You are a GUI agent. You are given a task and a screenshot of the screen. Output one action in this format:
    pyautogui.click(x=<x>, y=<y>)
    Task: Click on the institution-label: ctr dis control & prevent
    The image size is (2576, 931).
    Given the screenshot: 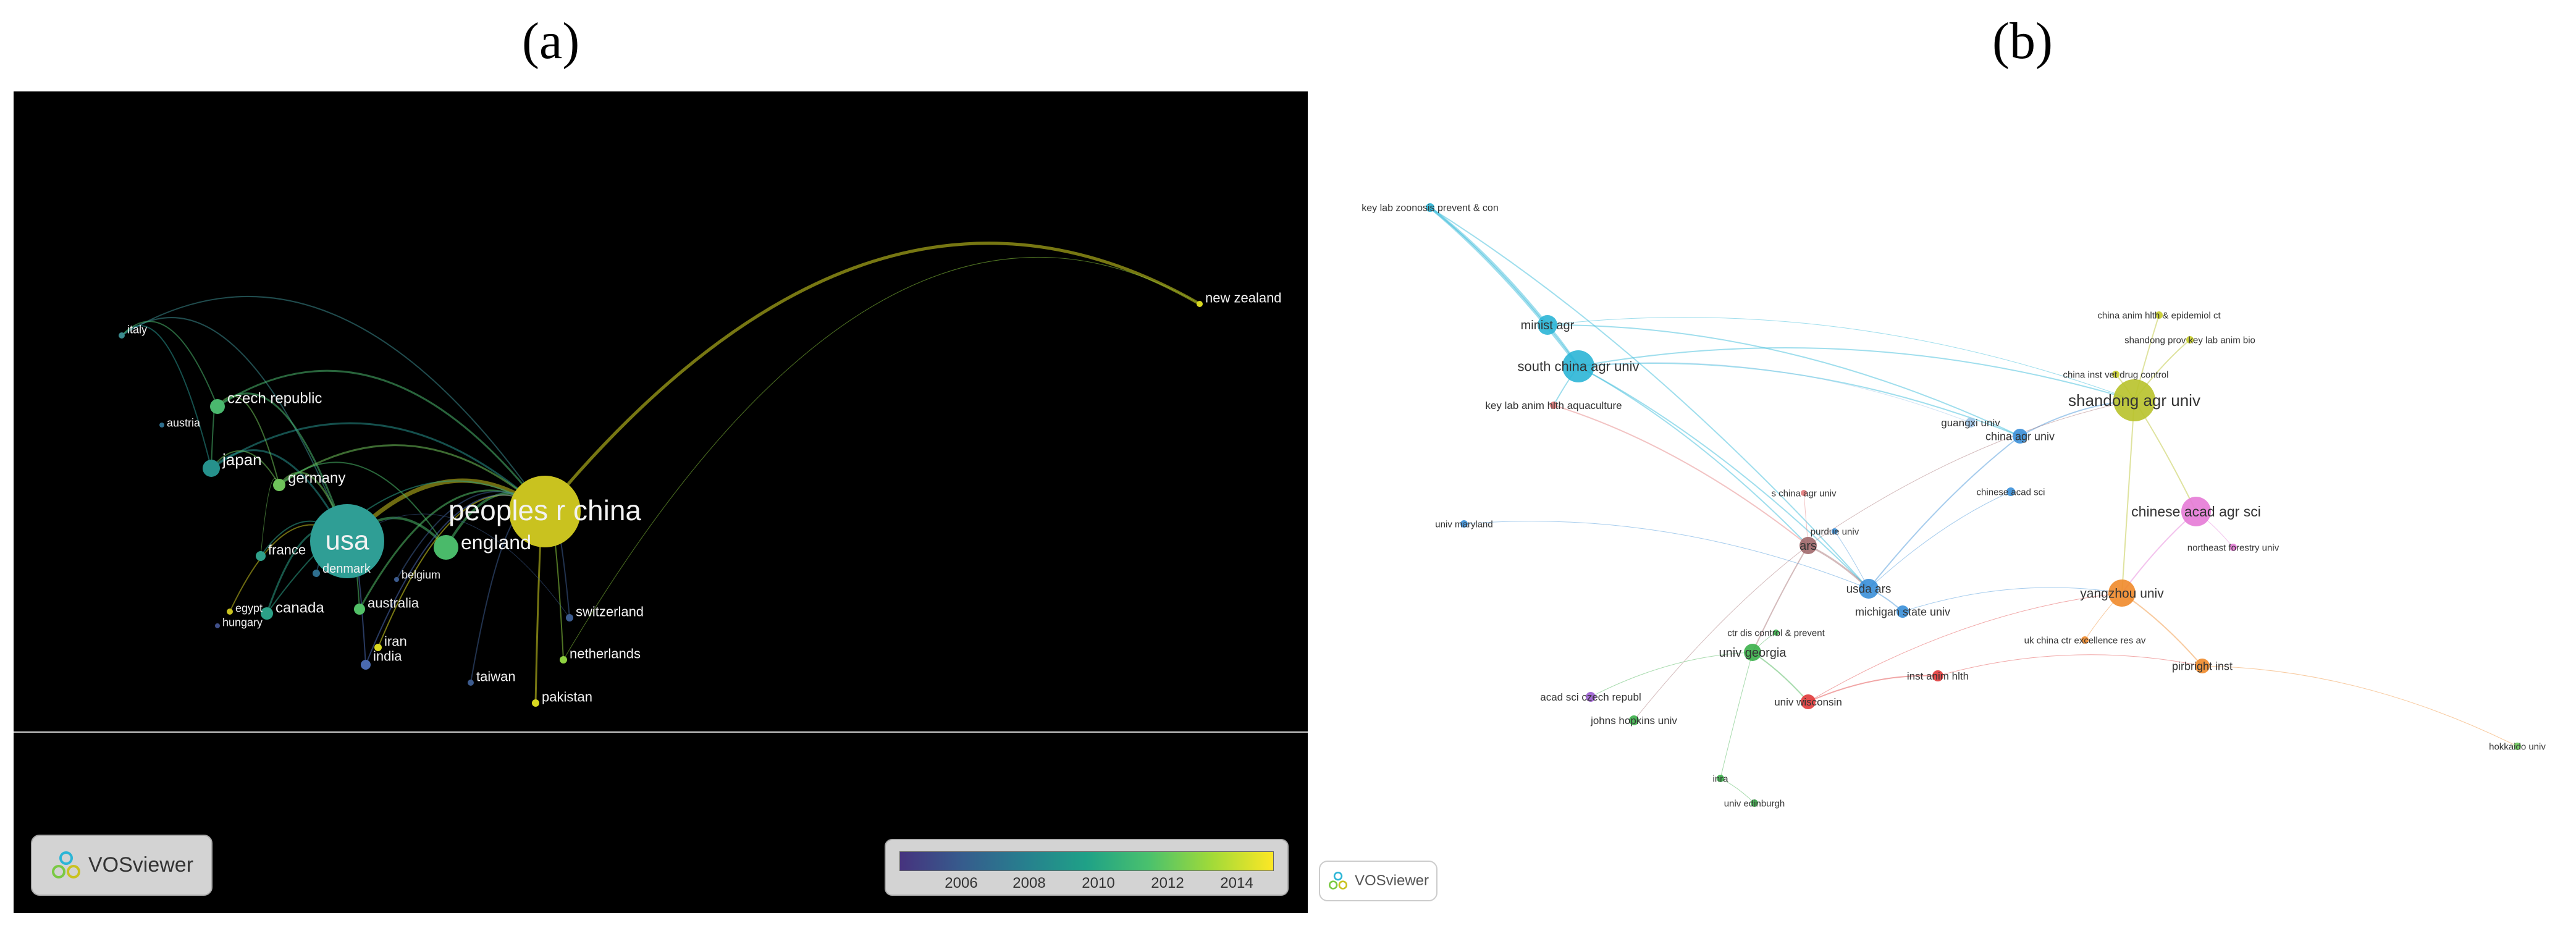 What is the action you would take?
    pyautogui.click(x=1776, y=633)
    